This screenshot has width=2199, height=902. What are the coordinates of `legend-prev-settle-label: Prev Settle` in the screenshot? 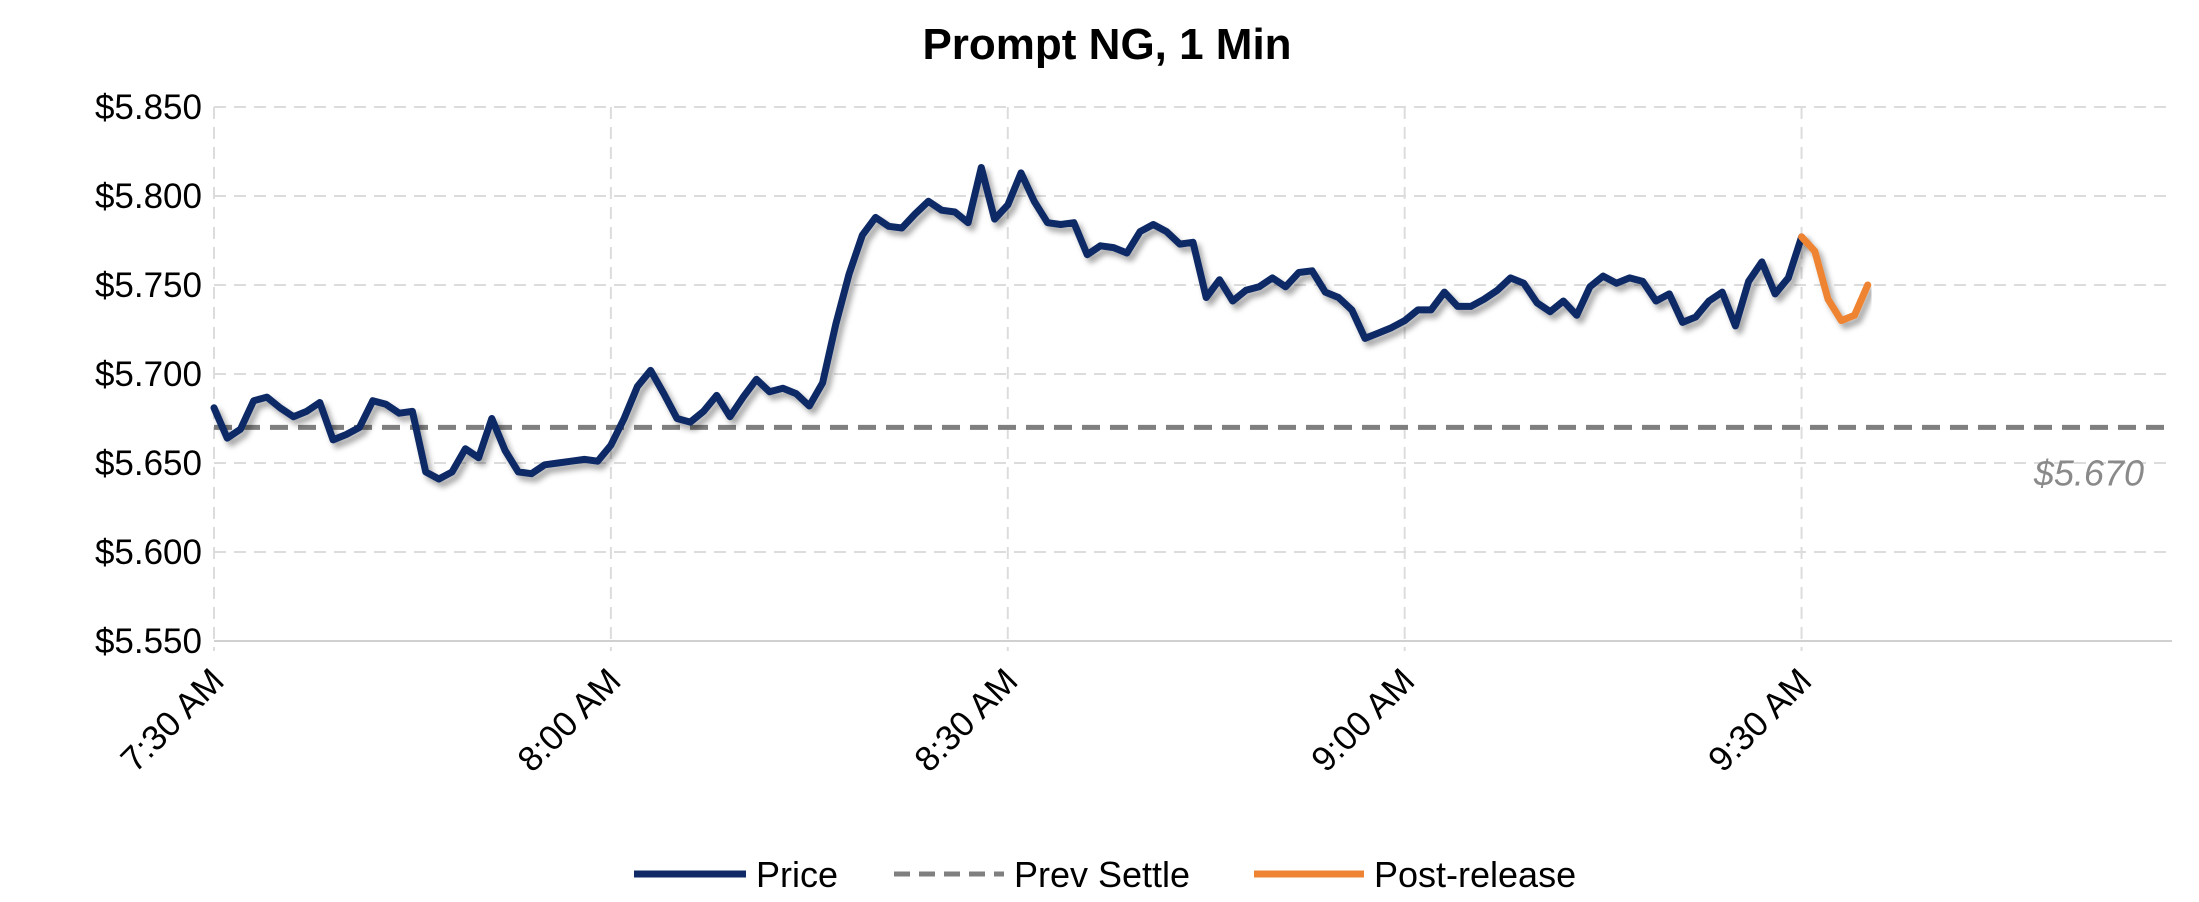 It's located at (1102, 874).